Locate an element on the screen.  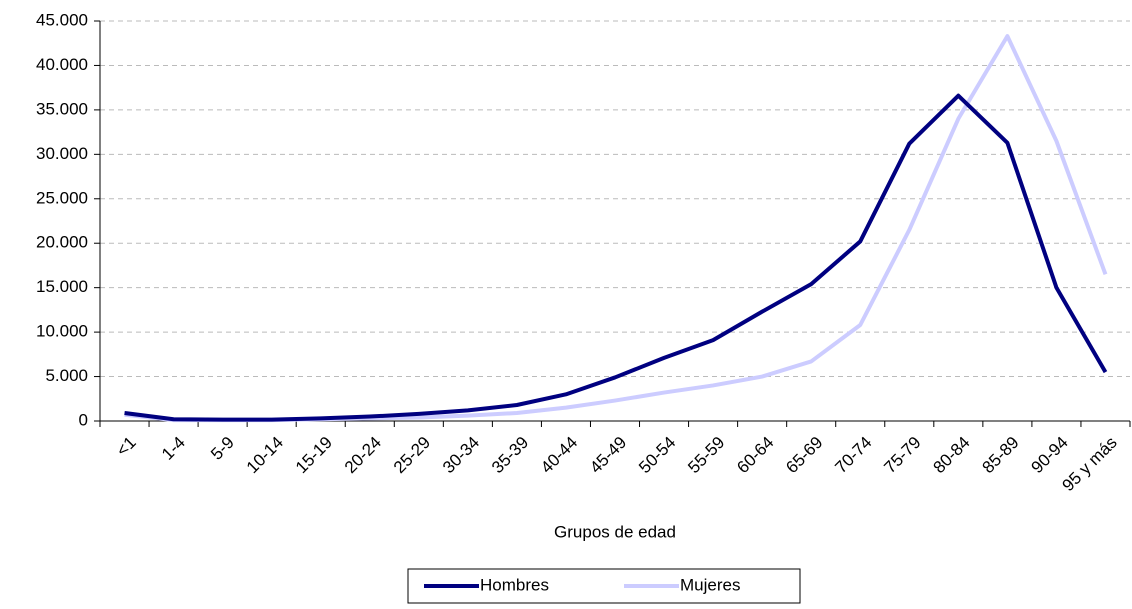
x-tick-label: 10-14 is located at coordinates (265, 455).